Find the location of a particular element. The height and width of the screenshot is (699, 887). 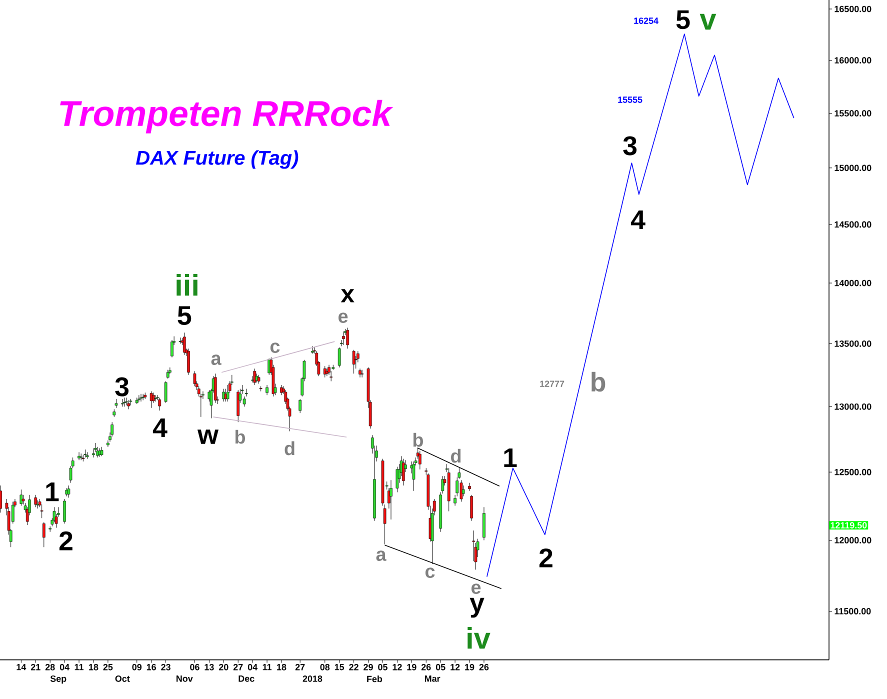

y-tick-label: 15500.00 is located at coordinates (853, 113).